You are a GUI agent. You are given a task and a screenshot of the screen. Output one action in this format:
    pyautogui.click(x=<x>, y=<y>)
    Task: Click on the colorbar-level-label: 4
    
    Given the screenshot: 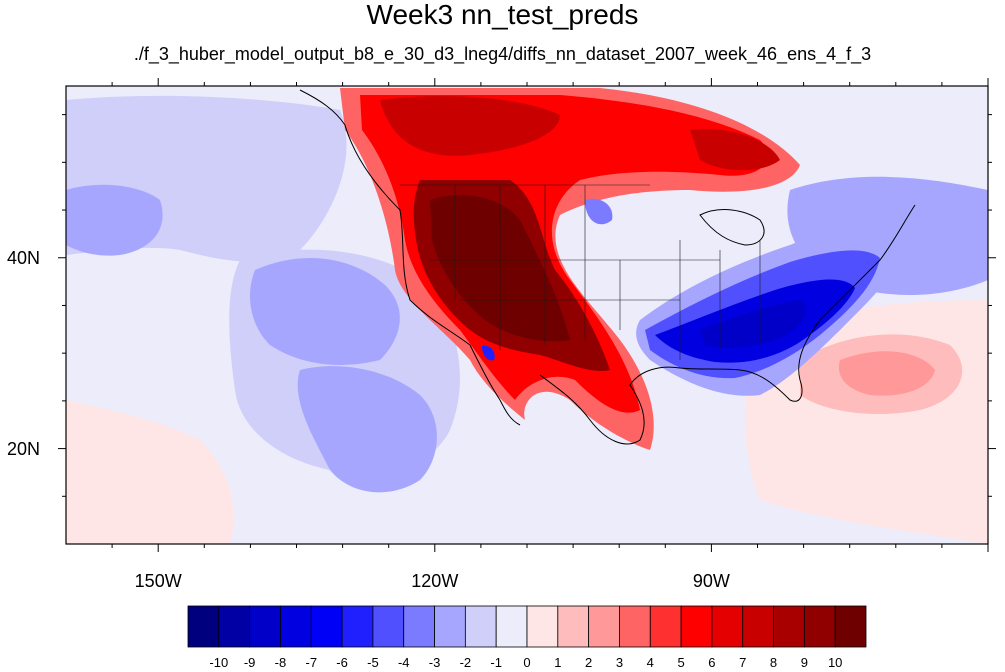 What is the action you would take?
    pyautogui.click(x=650, y=662)
    